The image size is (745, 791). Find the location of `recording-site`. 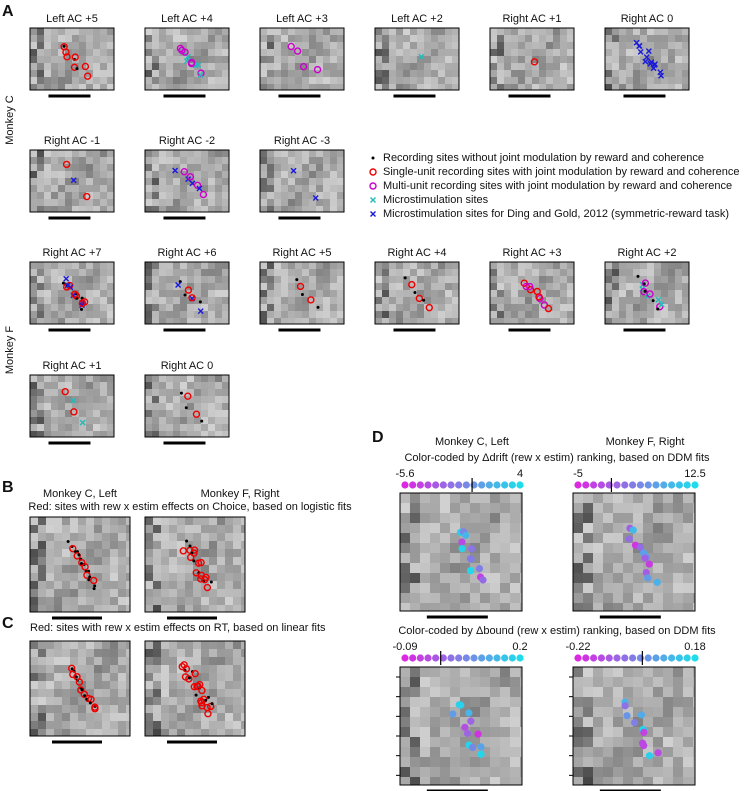

recording-site is located at coordinates (81, 309).